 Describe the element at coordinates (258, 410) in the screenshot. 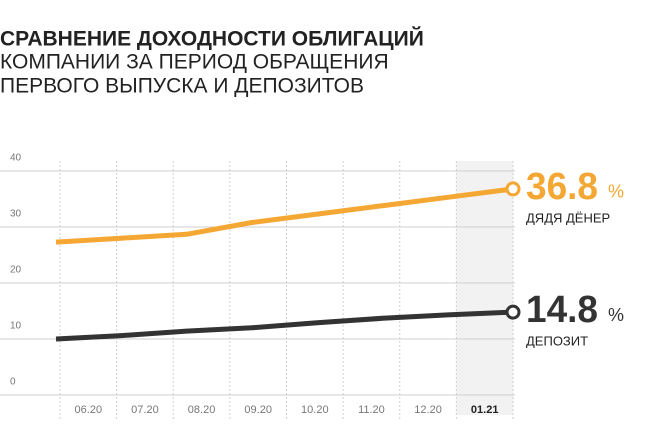

I see `x-tick-label: 09.20` at that location.